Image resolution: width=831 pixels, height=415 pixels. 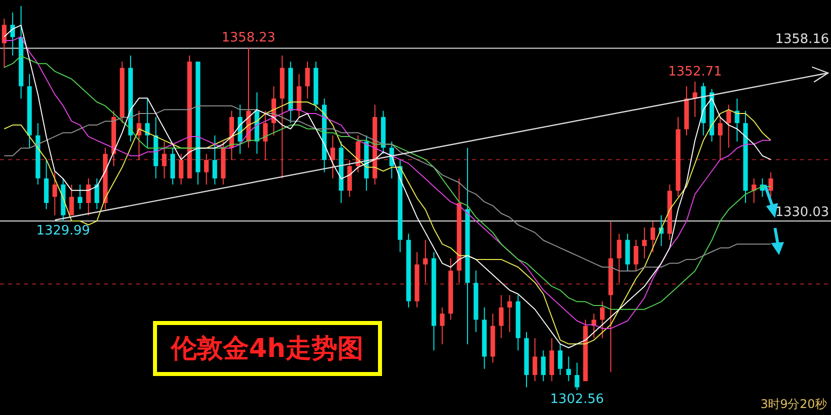 I want to click on text: 3时9分20秒, so click(x=793, y=404).